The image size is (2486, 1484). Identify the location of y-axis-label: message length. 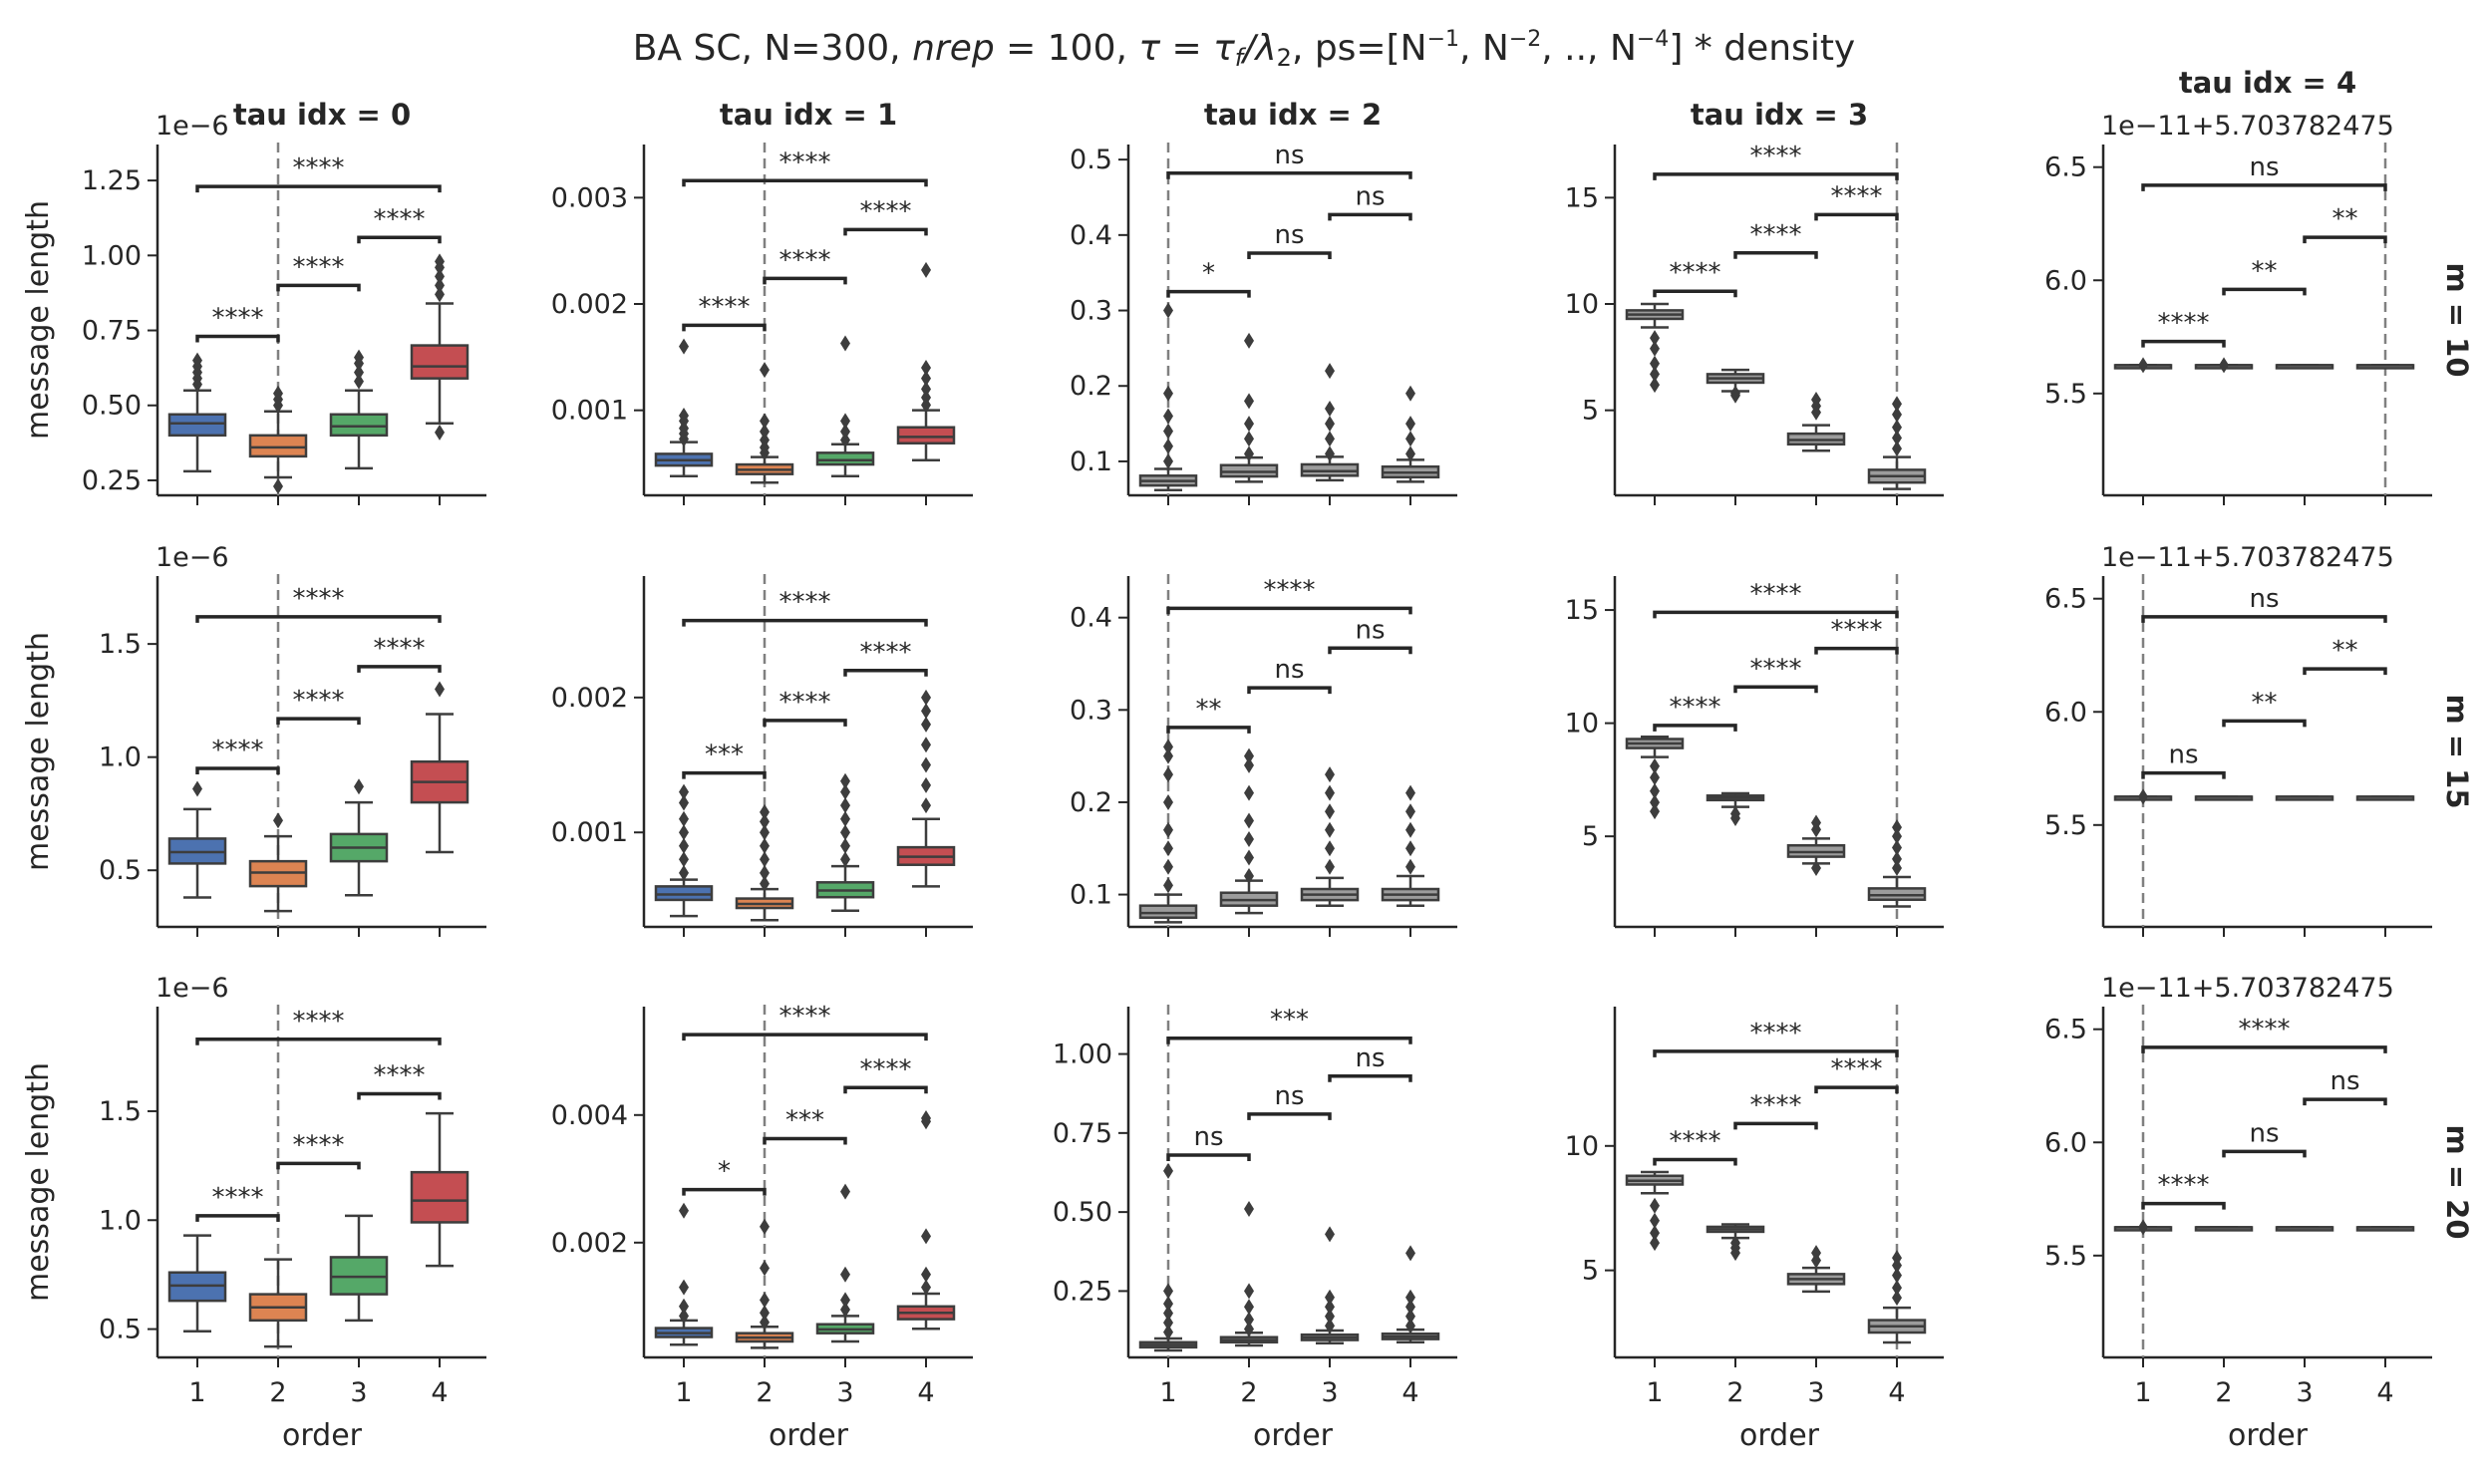
(38, 1182).